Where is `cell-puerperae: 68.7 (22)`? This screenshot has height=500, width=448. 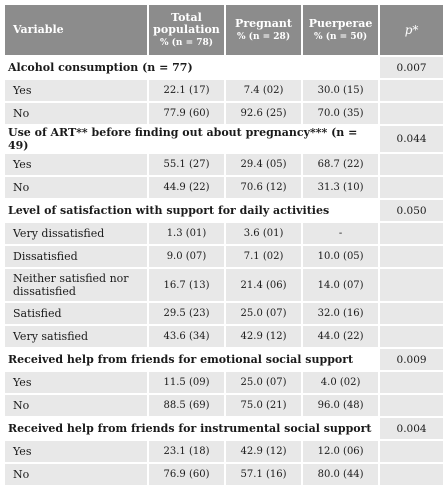
cell-puerperae: 68.7 (22) is located at coordinates (341, 164).